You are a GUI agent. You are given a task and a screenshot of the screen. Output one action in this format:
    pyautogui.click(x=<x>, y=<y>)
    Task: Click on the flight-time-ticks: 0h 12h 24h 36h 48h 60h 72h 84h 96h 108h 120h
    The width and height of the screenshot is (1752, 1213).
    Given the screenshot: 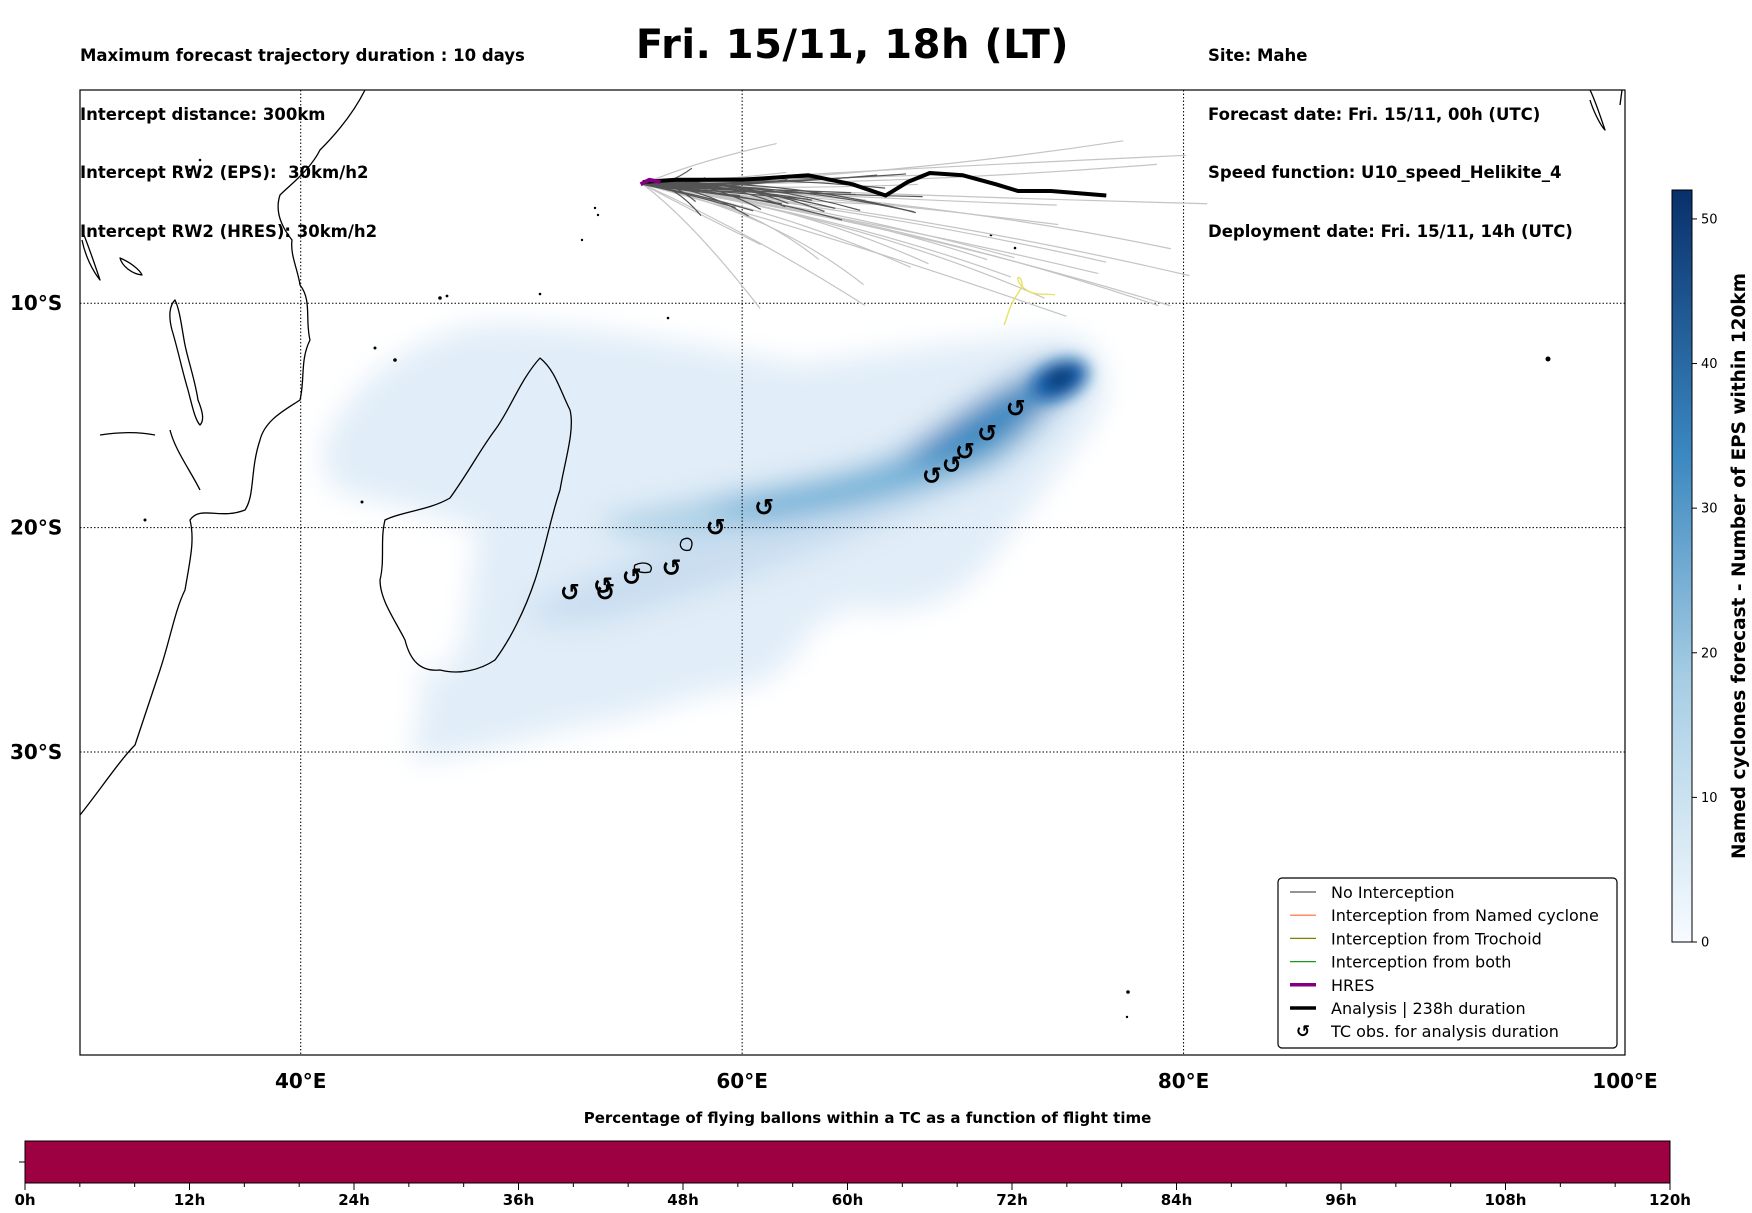 What is the action you would take?
    pyautogui.click(x=852, y=1196)
    